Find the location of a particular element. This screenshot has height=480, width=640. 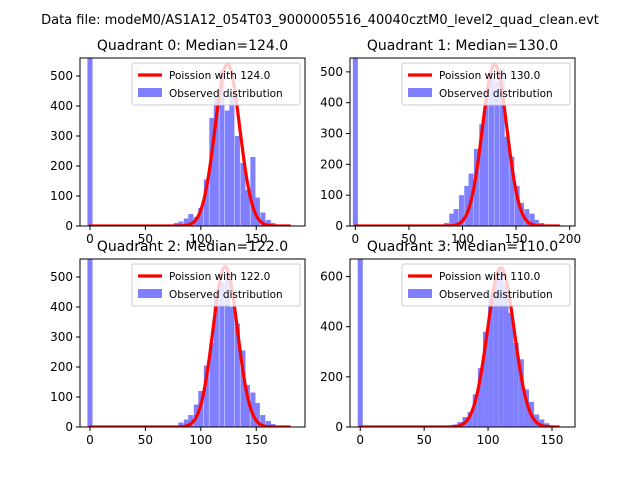

legend-poisson-label: Poission with 130.0 is located at coordinates (489, 76).